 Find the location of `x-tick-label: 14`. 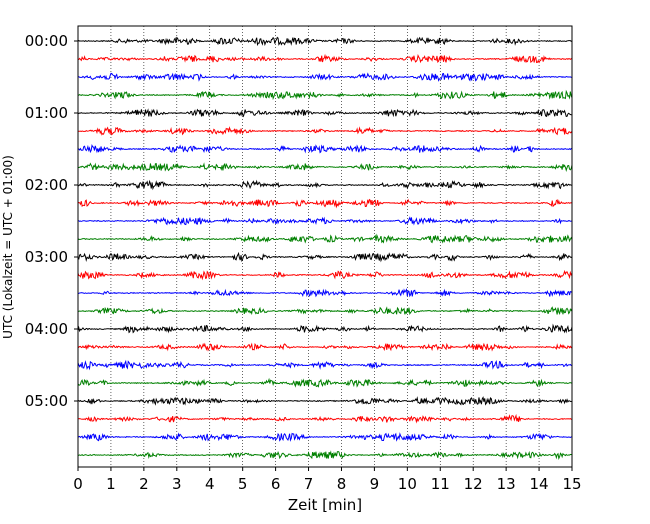

x-tick-label: 14 is located at coordinates (539, 484).